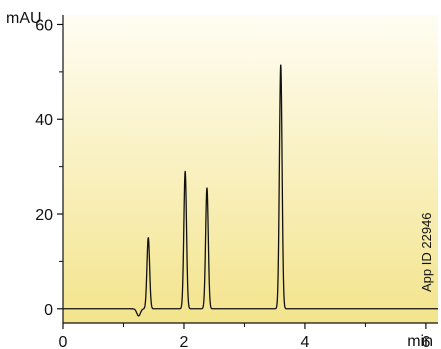 The height and width of the screenshot is (349, 441). What do you see at coordinates (420, 341) in the screenshot?
I see `x-axis-unit-label: min` at bounding box center [420, 341].